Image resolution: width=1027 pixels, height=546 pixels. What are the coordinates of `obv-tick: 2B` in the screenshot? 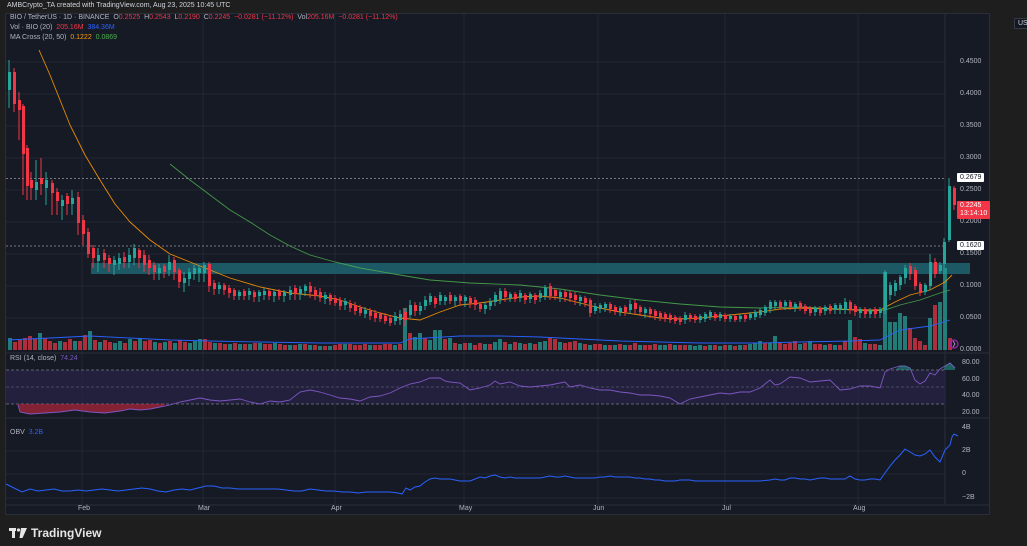 It's located at (966, 450).